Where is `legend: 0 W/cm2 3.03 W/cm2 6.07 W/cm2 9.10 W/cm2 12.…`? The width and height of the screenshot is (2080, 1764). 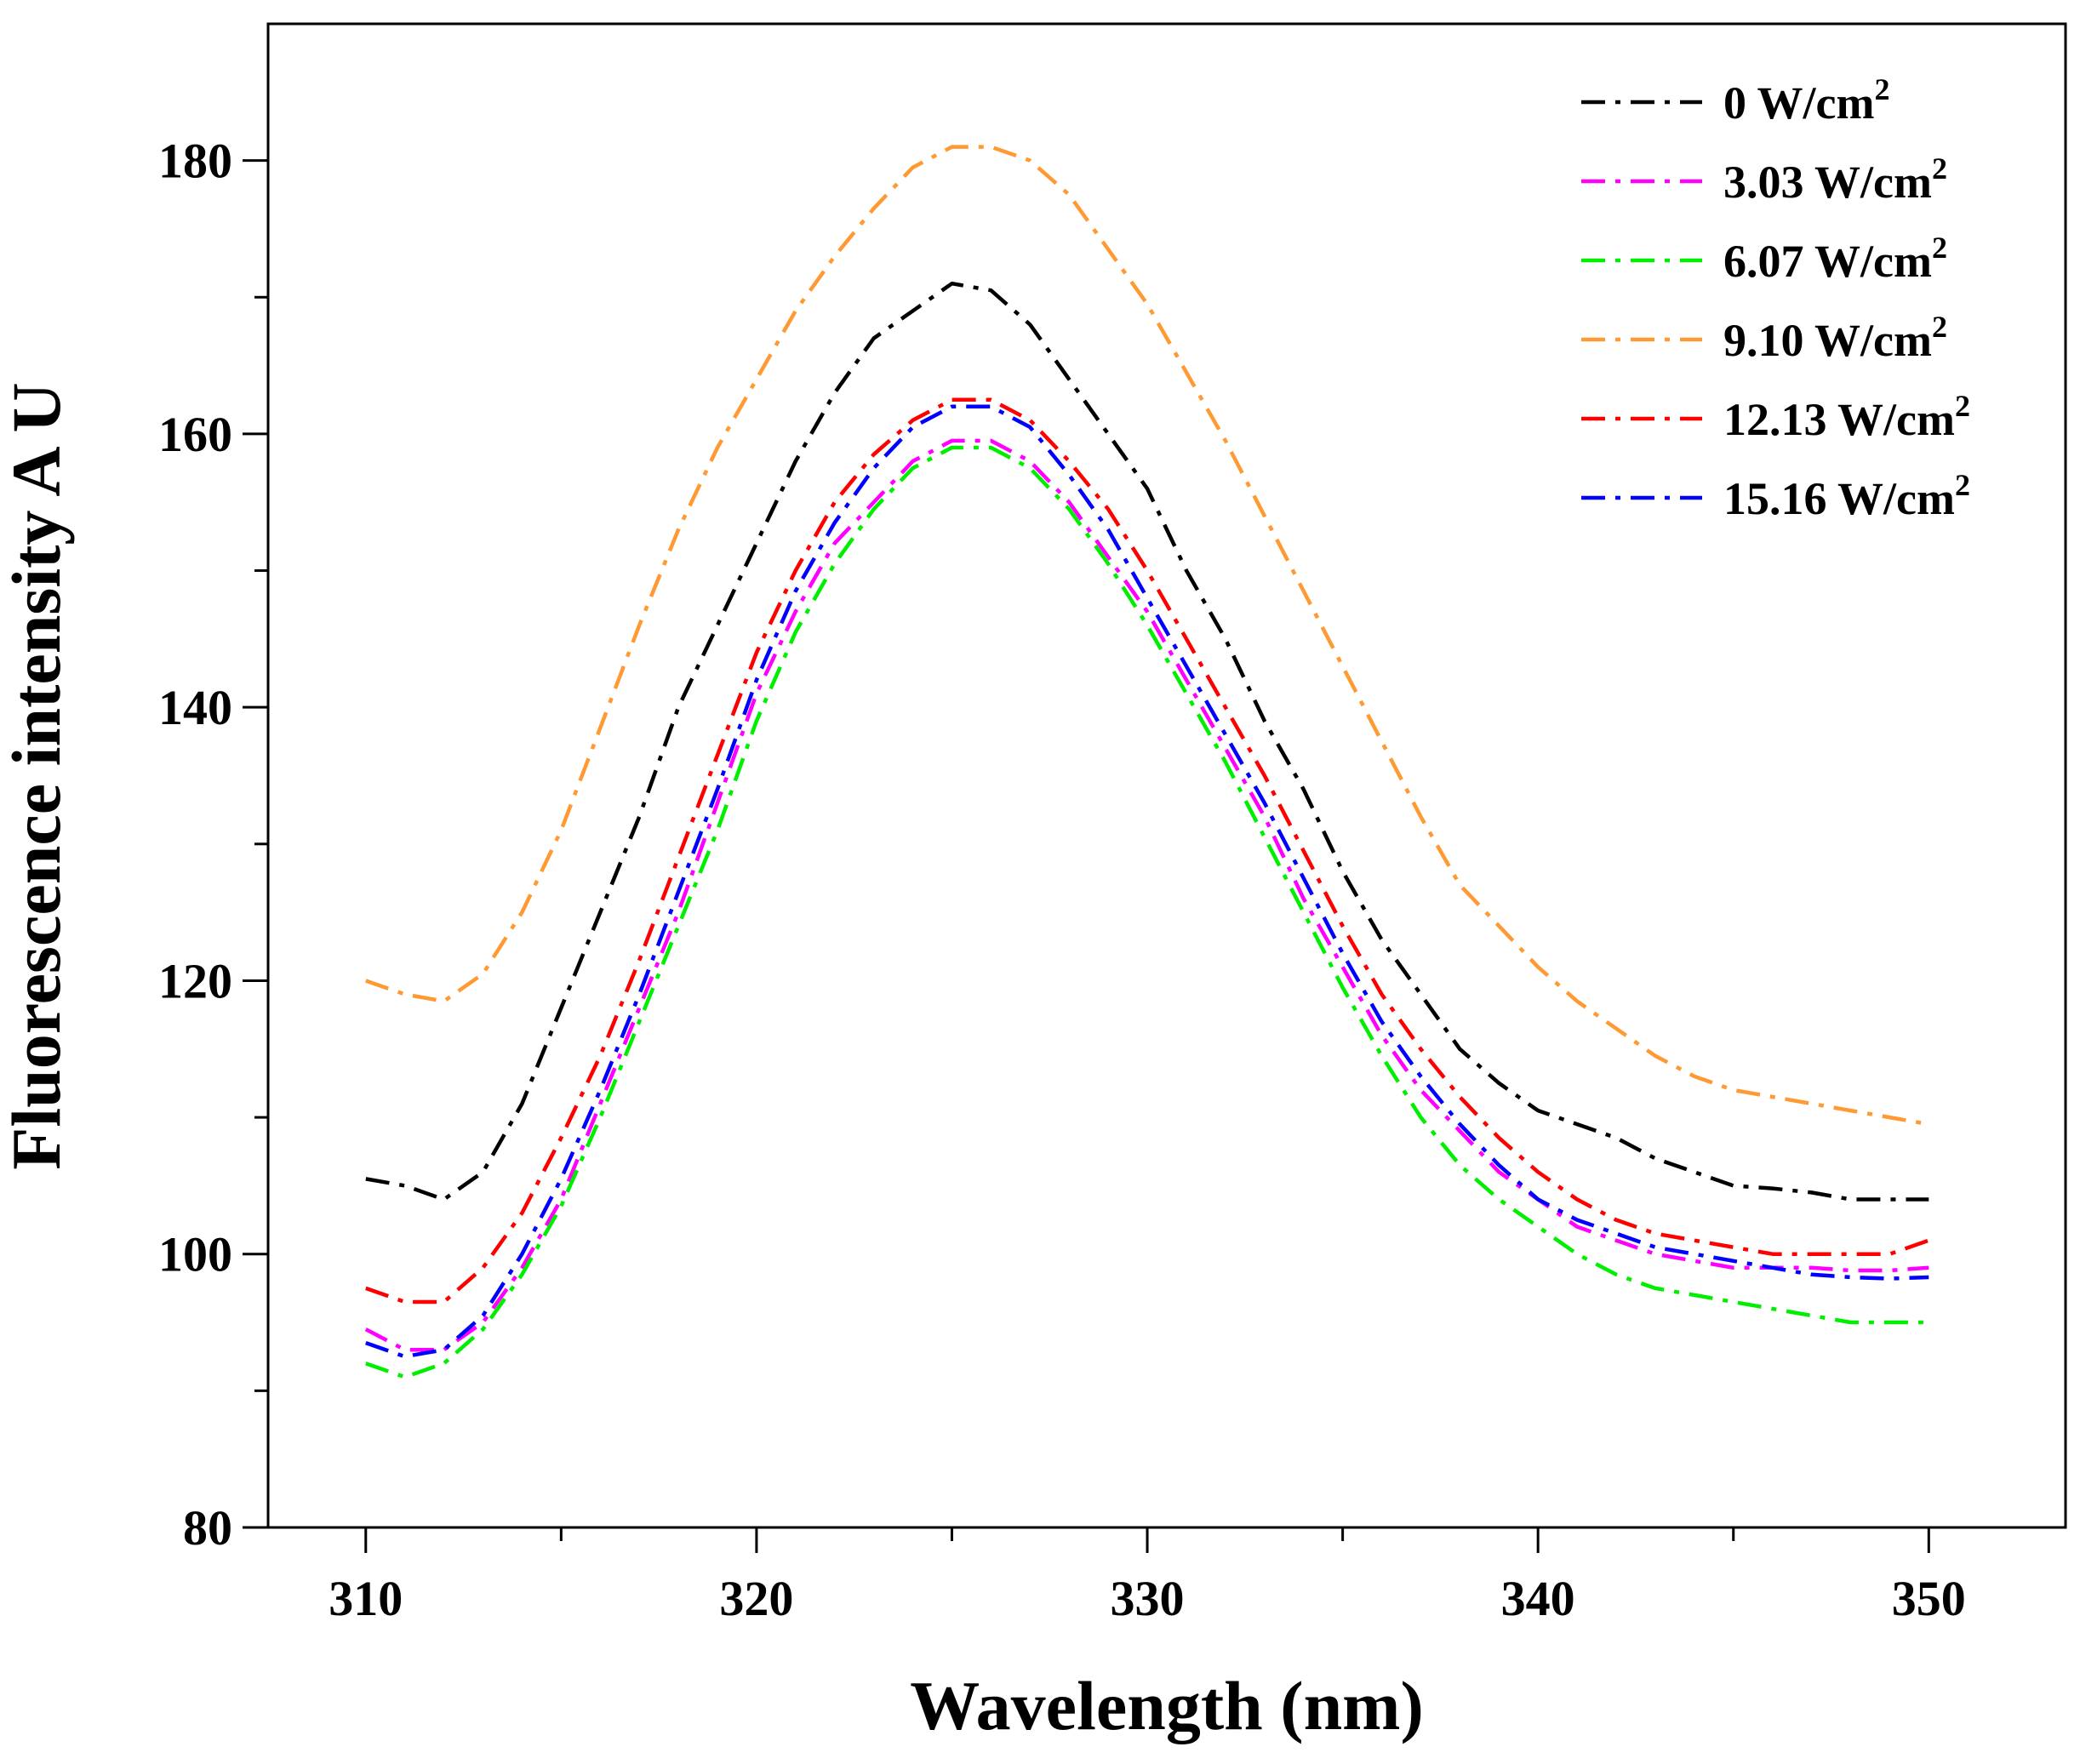
legend: 0 W/cm2 3.03 W/cm2 6.07 W/cm2 9.10 W/cm2 12.… is located at coordinates (1775, 298).